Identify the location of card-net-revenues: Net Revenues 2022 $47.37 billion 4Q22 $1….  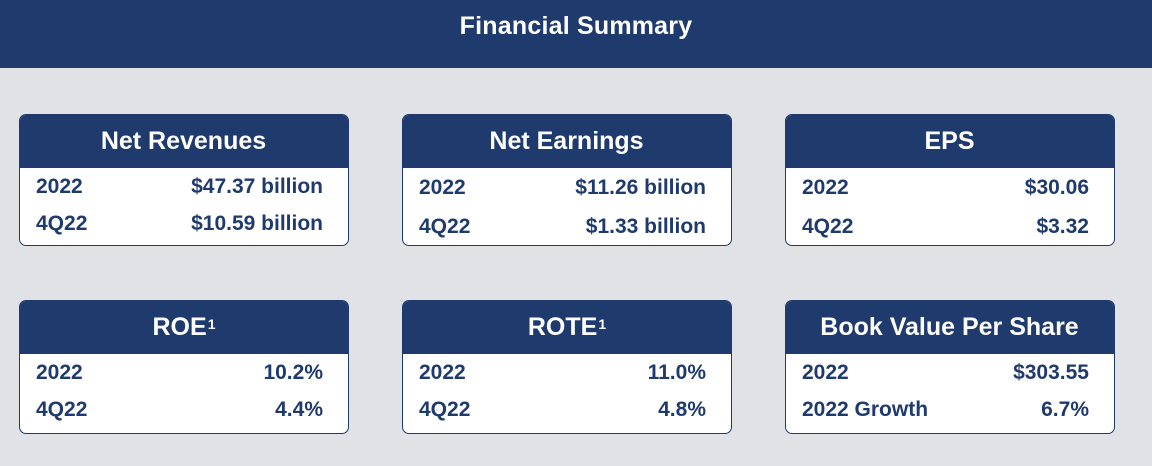
(184, 180).